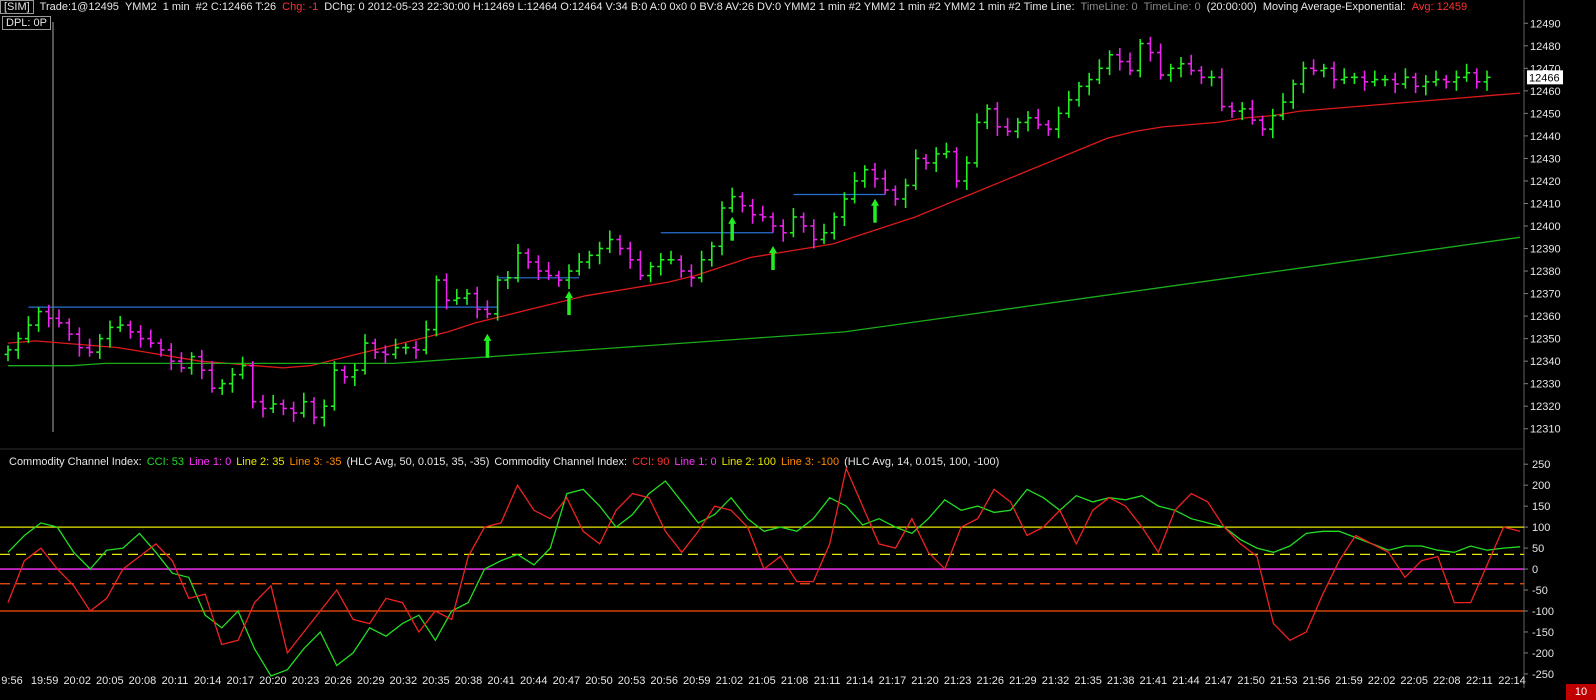 Image resolution: width=1596 pixels, height=700 pixels. Describe the element at coordinates (795, 681) in the screenshot. I see `time-label: 21:08` at that location.